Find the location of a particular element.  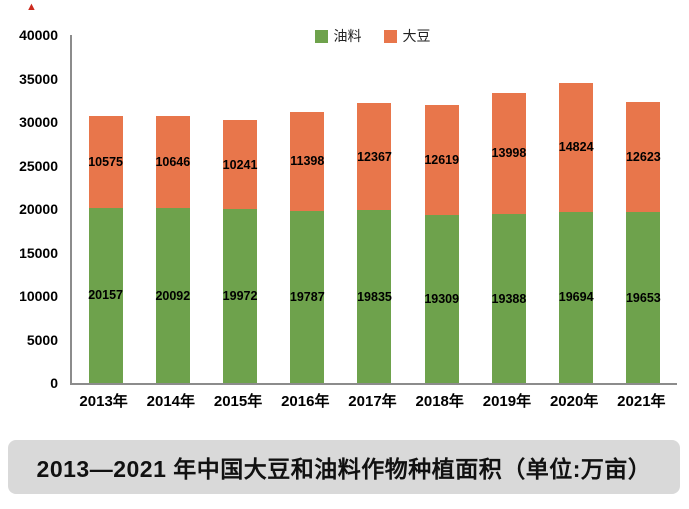

bar-value-label: 19694 is located at coordinates (576, 297).